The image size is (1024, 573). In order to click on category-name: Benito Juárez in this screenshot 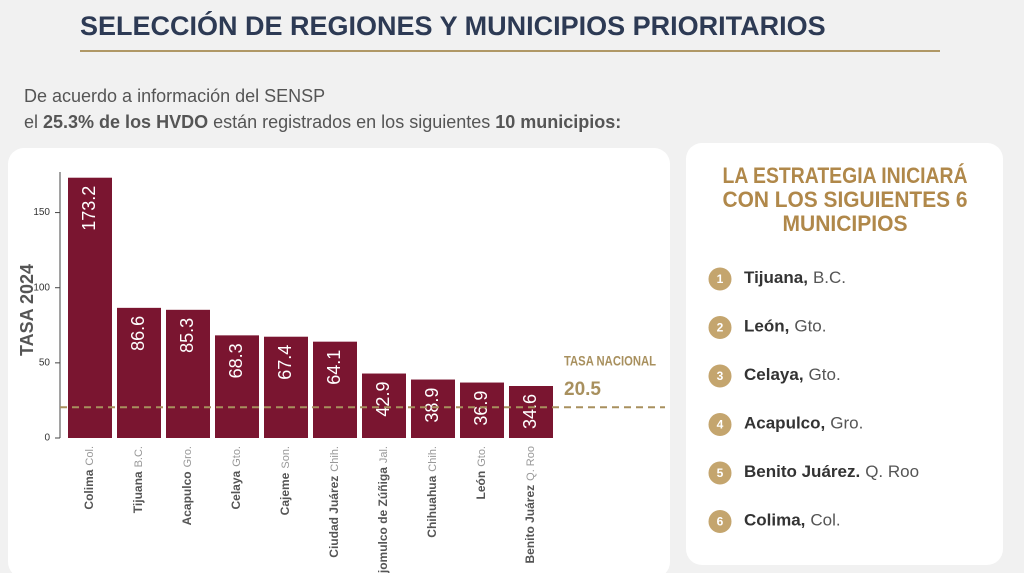, I will do `click(530, 524)`.